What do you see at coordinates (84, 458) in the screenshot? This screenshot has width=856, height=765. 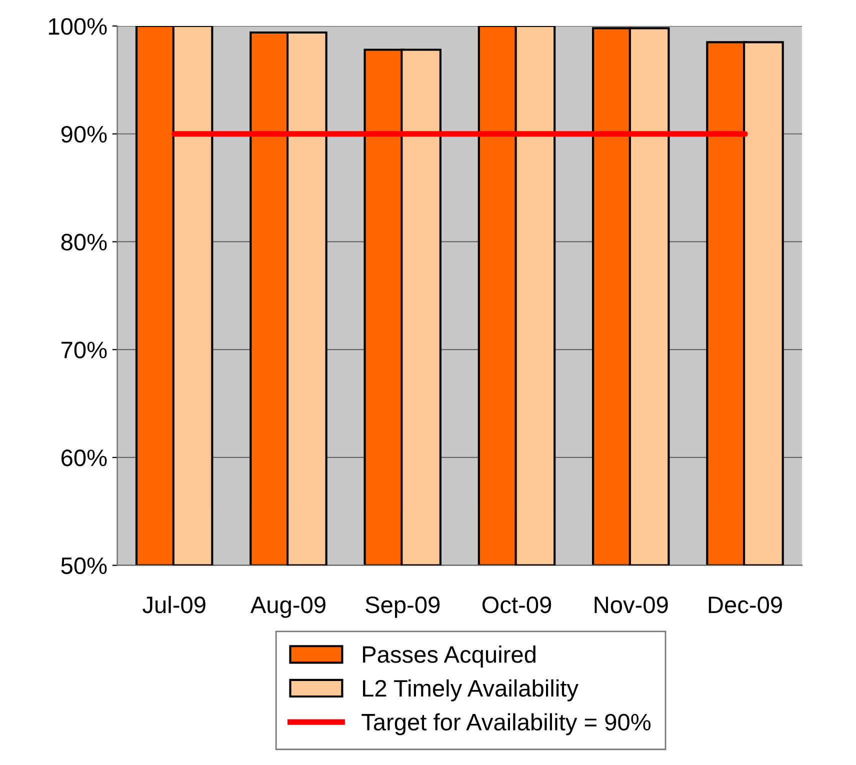 I see `y-tick-label: 60%` at bounding box center [84, 458].